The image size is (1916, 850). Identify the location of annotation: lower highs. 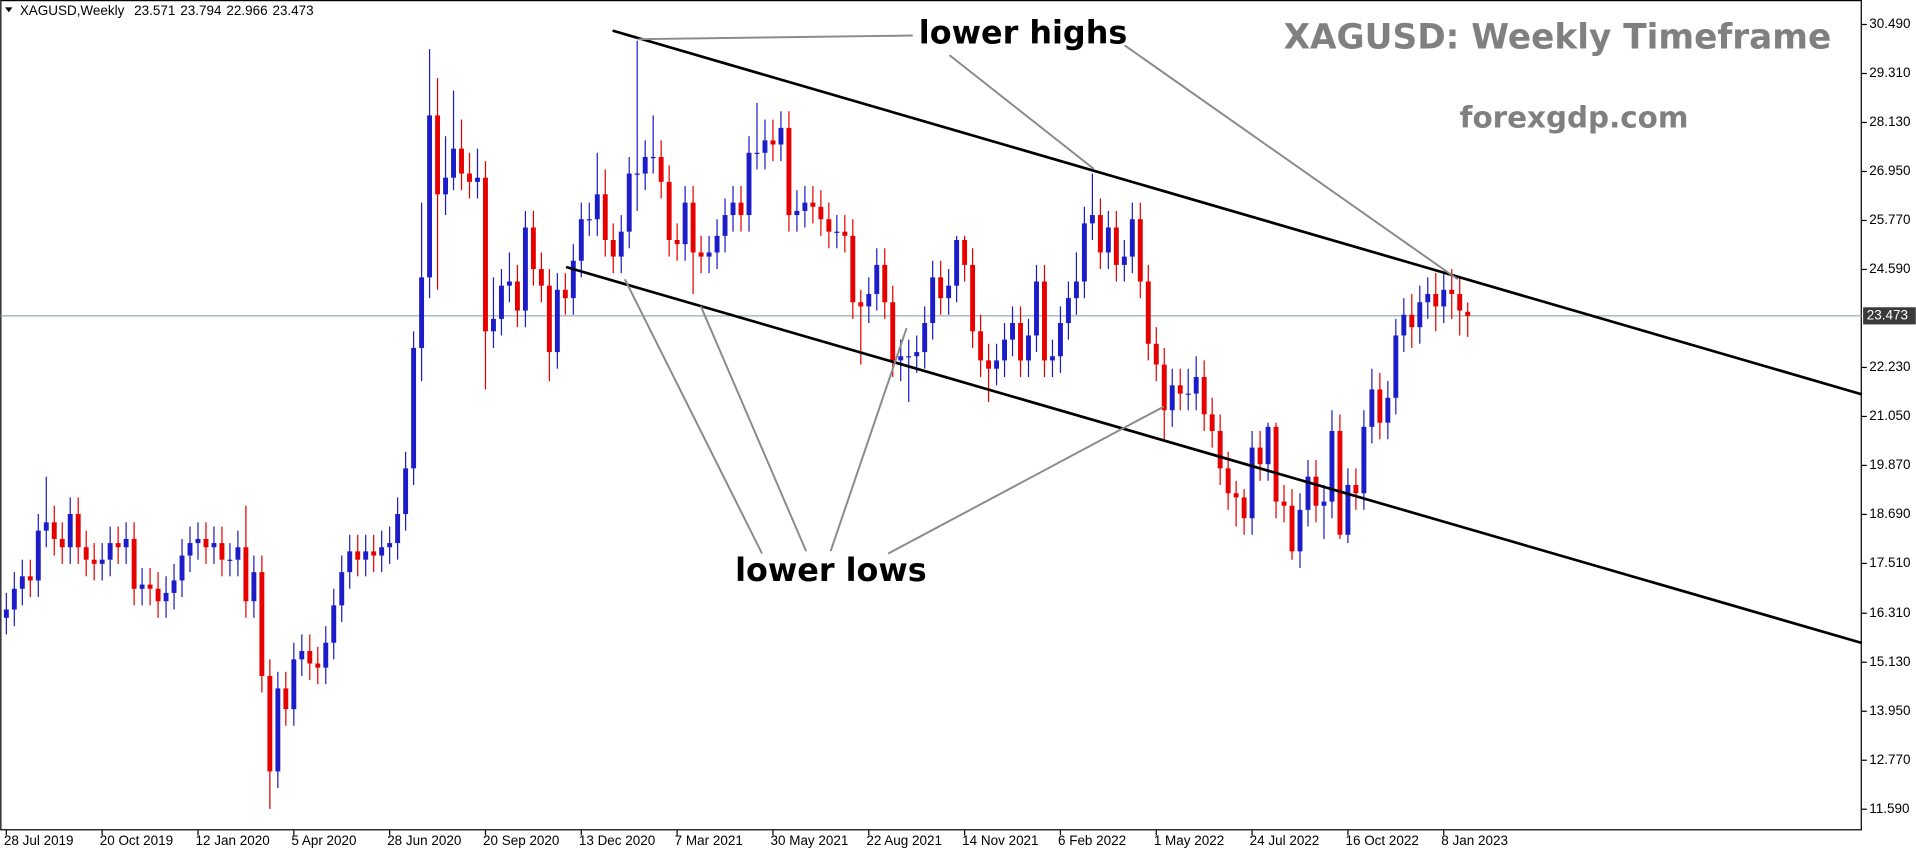
(1023, 32).